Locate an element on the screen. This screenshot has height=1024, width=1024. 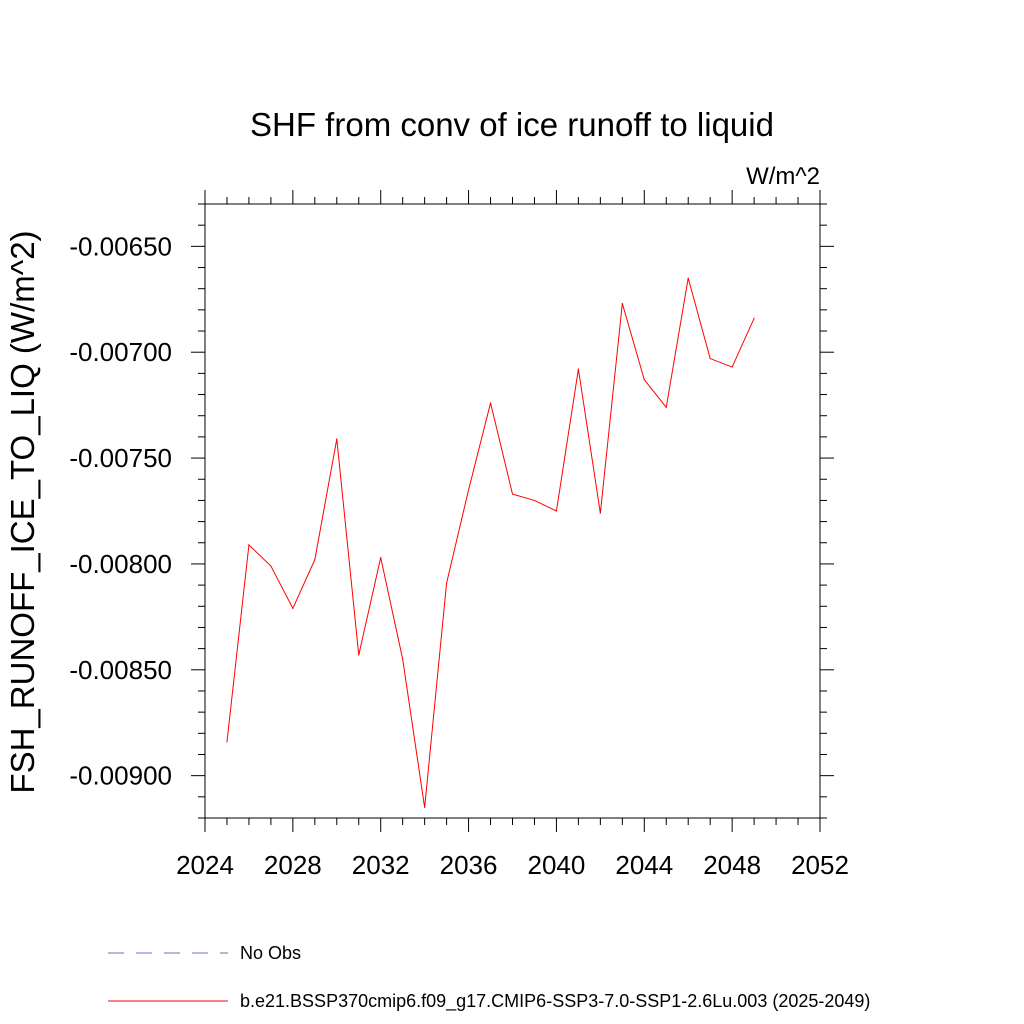
x-tick-label: 2052 is located at coordinates (820, 865).